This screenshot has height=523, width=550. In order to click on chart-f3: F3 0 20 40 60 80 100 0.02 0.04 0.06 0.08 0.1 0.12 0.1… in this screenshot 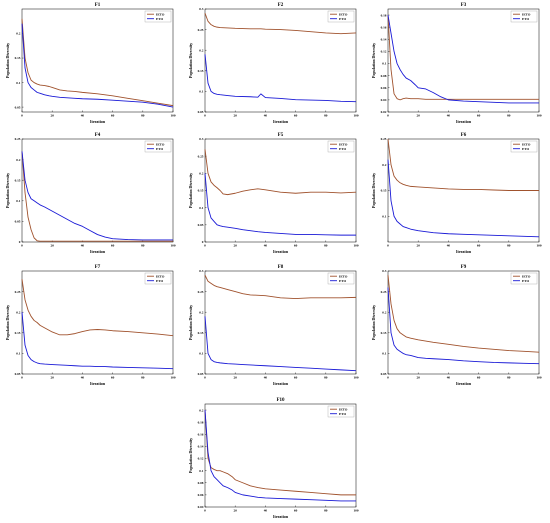, I will do `click(456, 64)`.